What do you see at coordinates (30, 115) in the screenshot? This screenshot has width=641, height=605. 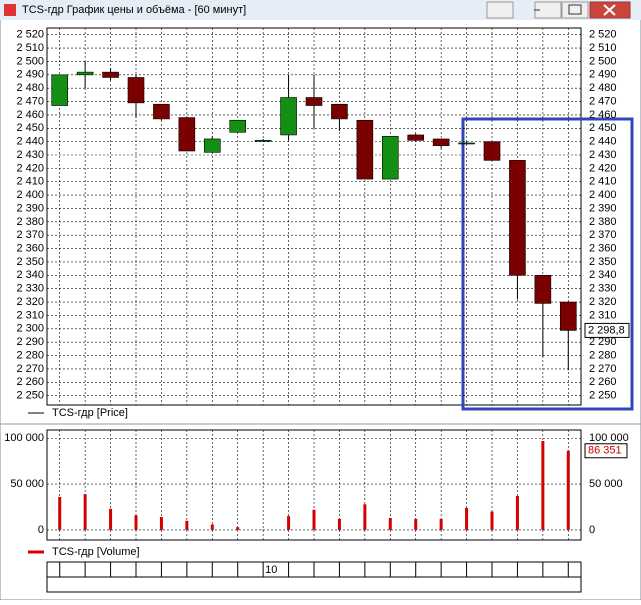 I see `y-tick-label: 2 460` at bounding box center [30, 115].